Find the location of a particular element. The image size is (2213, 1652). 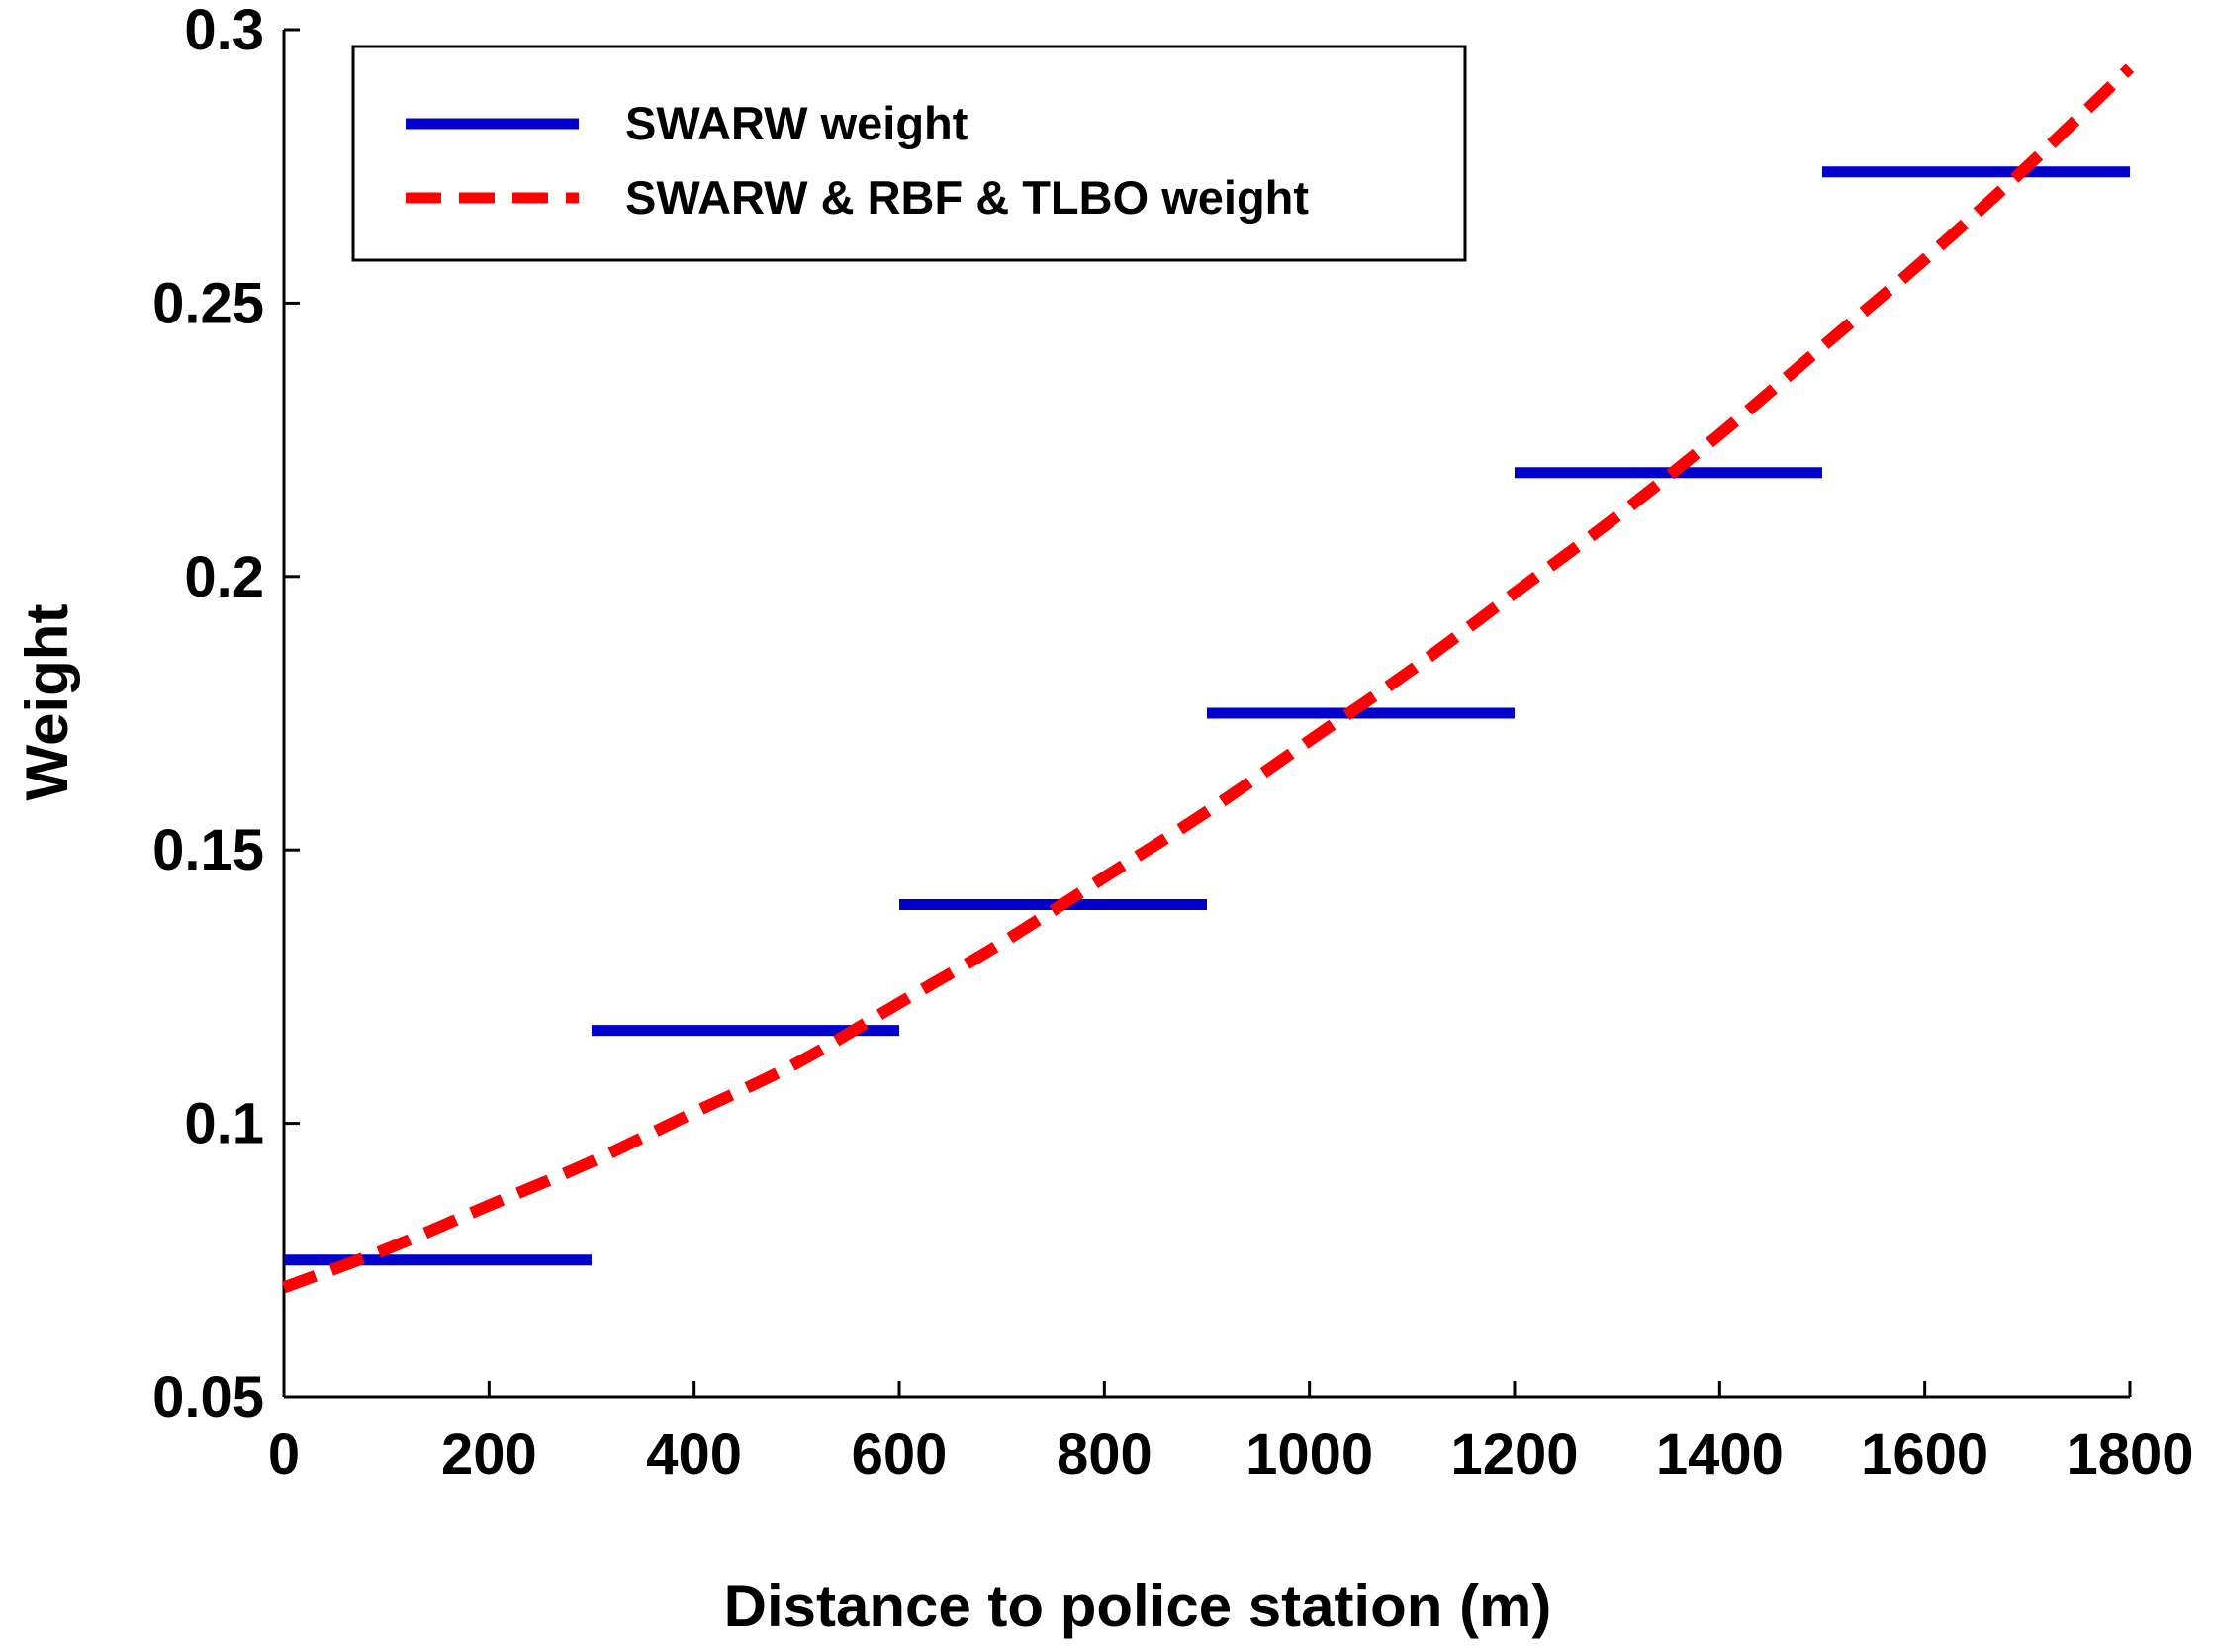

x-tick-label: 400 is located at coordinates (694, 1455).